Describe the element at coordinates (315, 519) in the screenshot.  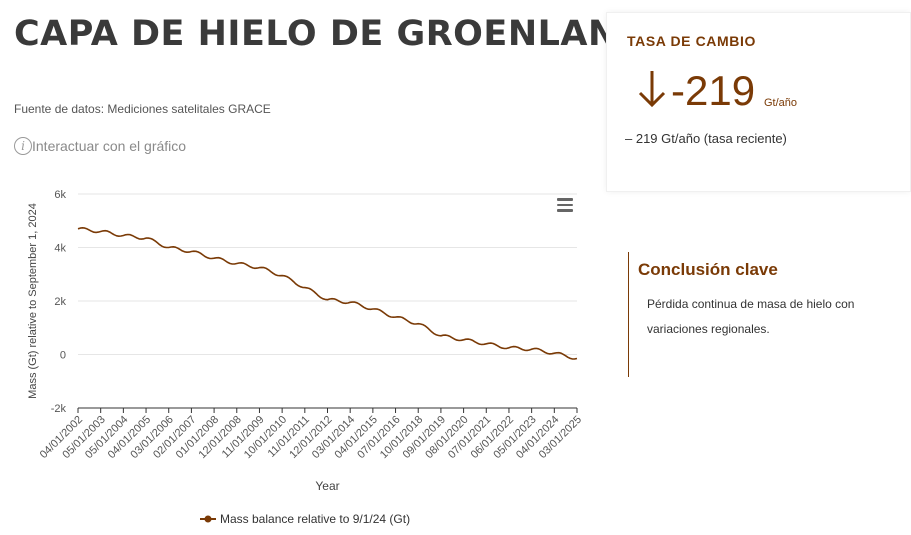
I see `legend-label: Mass balance relative to 9/1/24 (Gt)` at that location.